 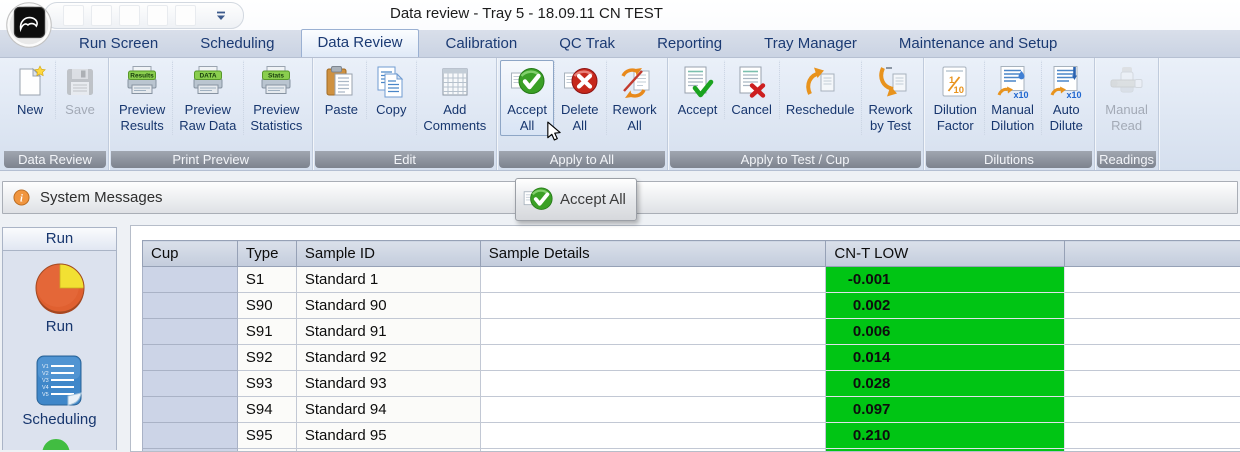 I want to click on button-label: Accept All, so click(x=527, y=118).